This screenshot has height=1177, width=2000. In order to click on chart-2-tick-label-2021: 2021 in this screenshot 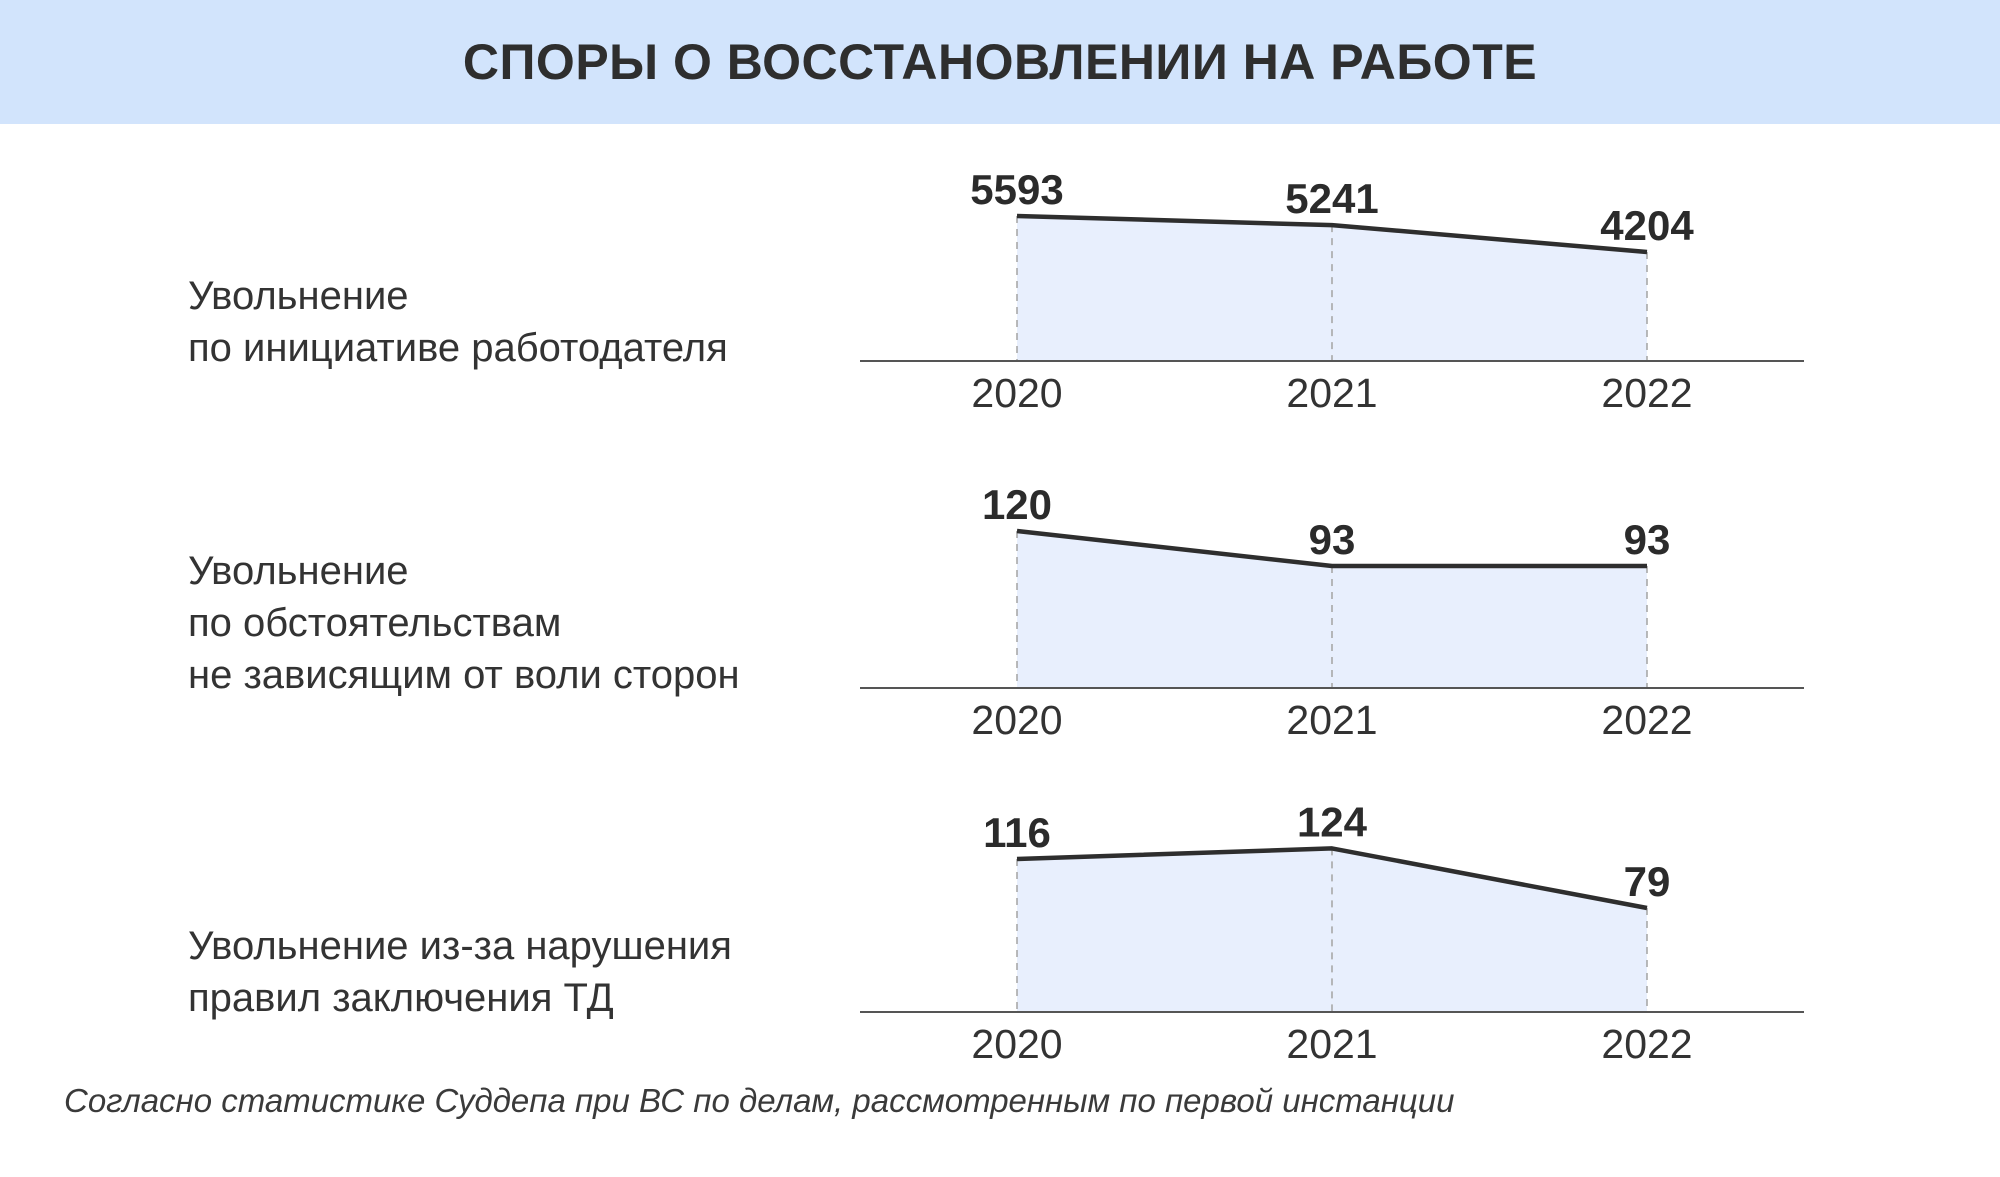, I will do `click(1331, 720)`.